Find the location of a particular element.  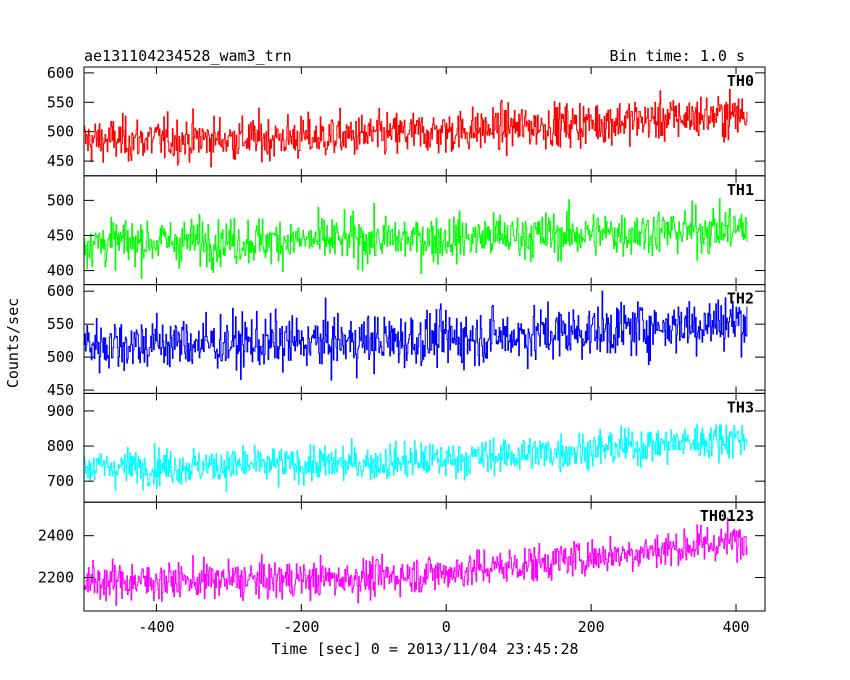

figure-title: ae131104234528_wam3_trn is located at coordinates (188, 56).